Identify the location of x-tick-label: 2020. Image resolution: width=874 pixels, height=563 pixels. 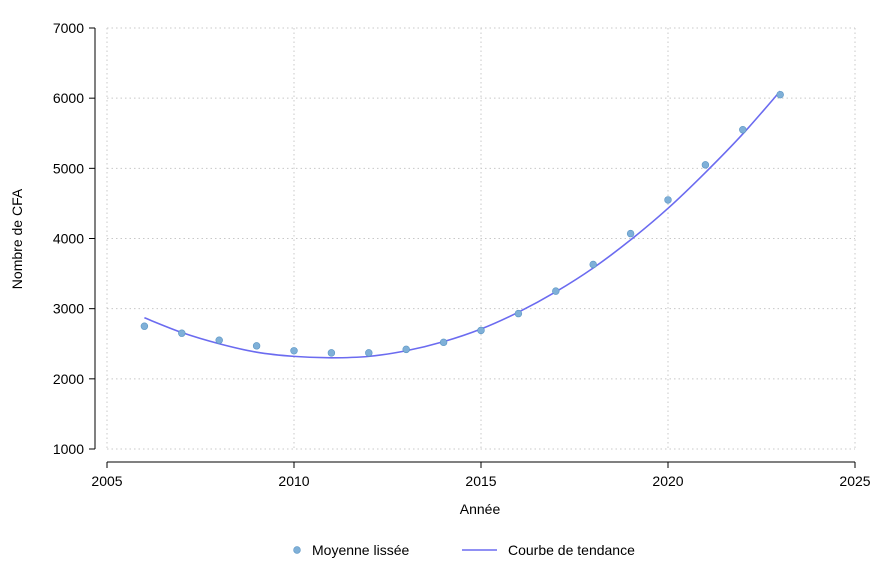
(667, 481).